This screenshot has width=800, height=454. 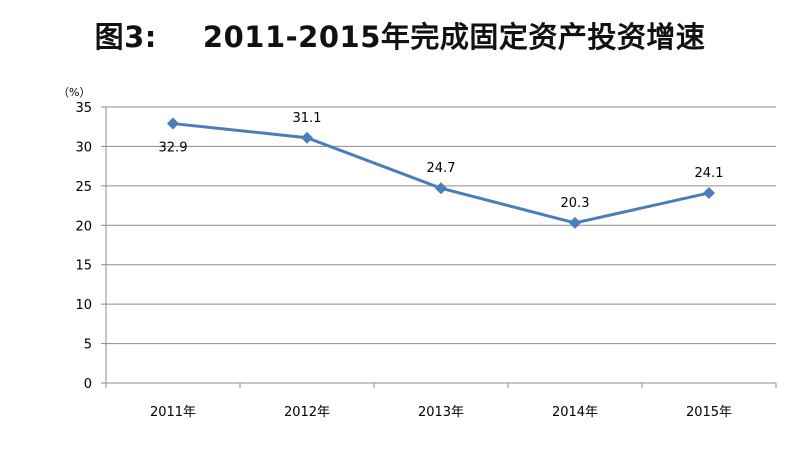 I want to click on y-tick-label: 35, so click(x=83, y=108).